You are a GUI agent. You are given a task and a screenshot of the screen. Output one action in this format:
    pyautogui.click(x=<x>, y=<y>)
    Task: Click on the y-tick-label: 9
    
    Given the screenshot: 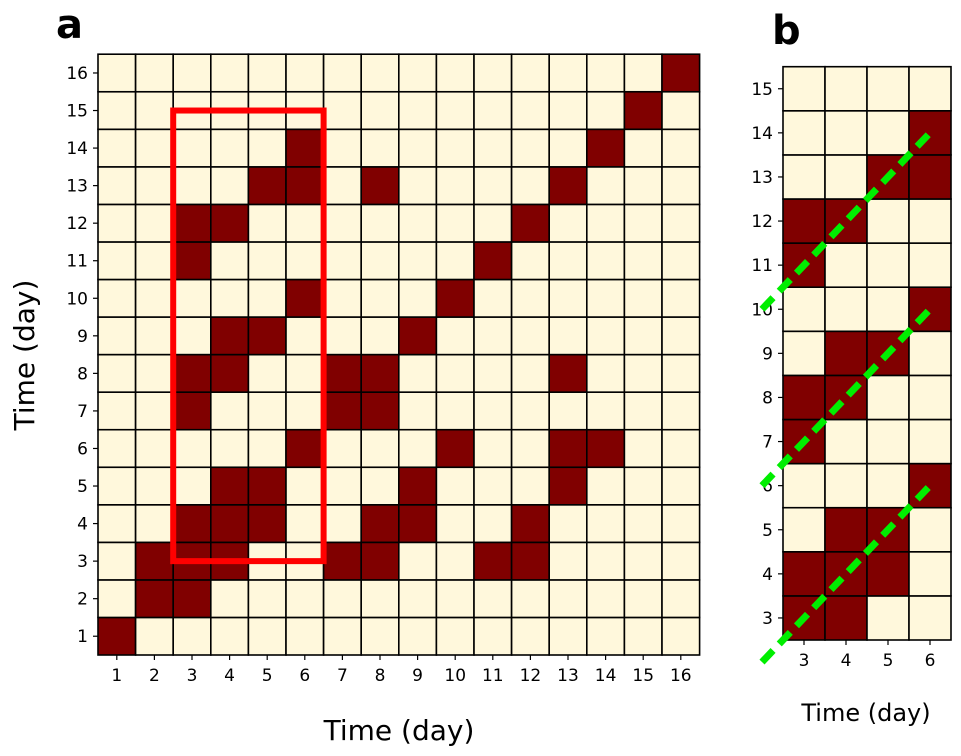 What is the action you would take?
    pyautogui.click(x=82, y=337)
    